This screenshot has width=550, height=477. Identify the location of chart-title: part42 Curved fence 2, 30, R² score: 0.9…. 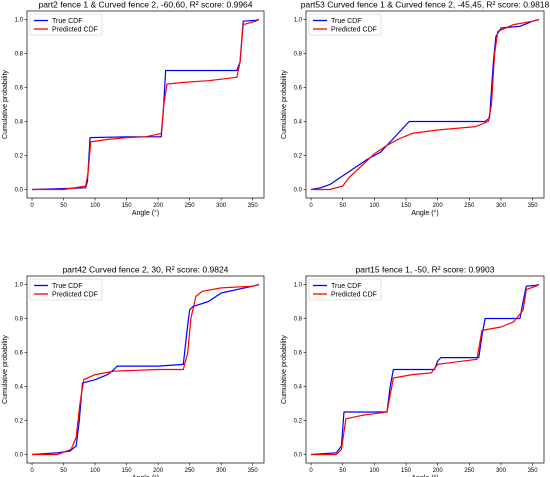
(146, 270).